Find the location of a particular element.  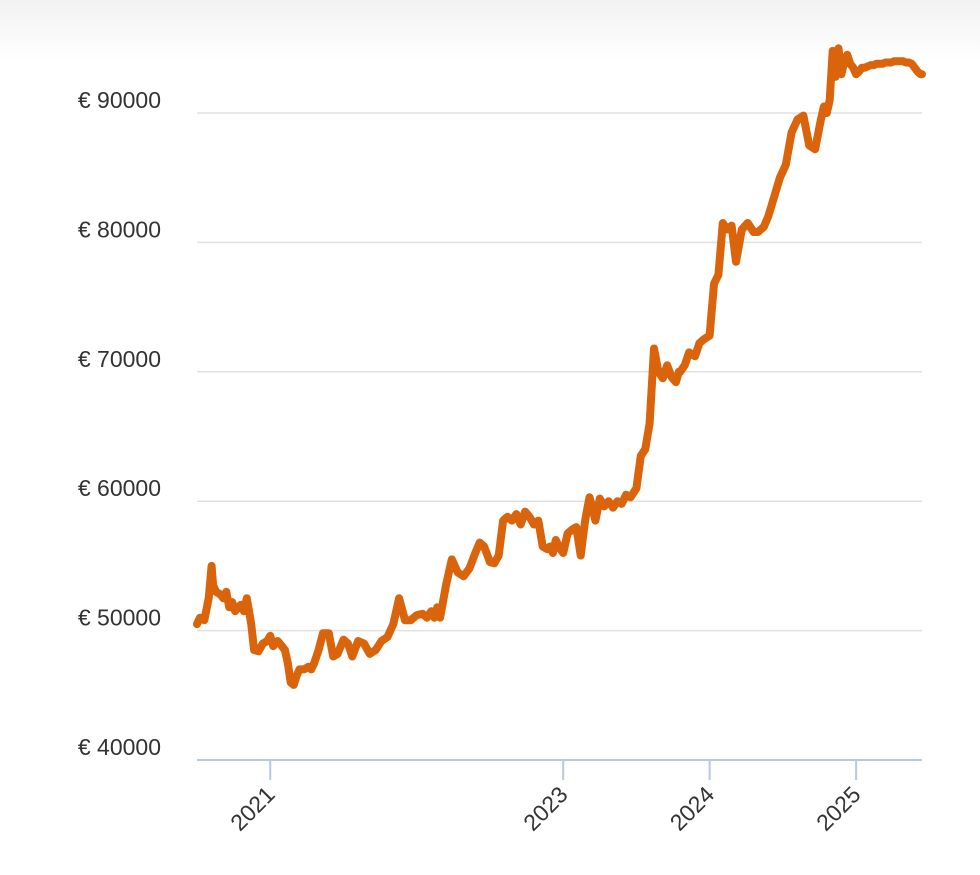

x-tick-label: 2021 is located at coordinates (252, 808).